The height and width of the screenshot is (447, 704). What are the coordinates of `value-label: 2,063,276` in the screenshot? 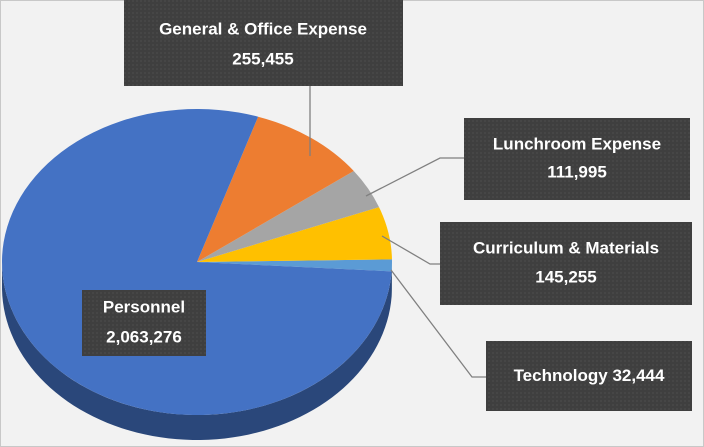 It's located at (144, 336).